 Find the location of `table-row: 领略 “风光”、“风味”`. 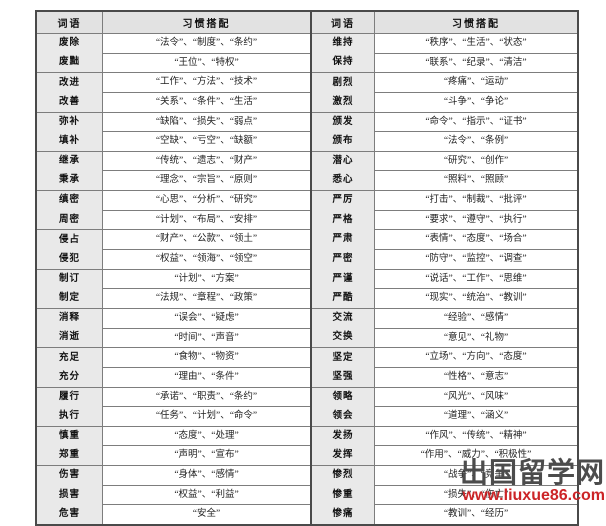

table-row: 领略 “风光”、“风味” is located at coordinates (444, 397).